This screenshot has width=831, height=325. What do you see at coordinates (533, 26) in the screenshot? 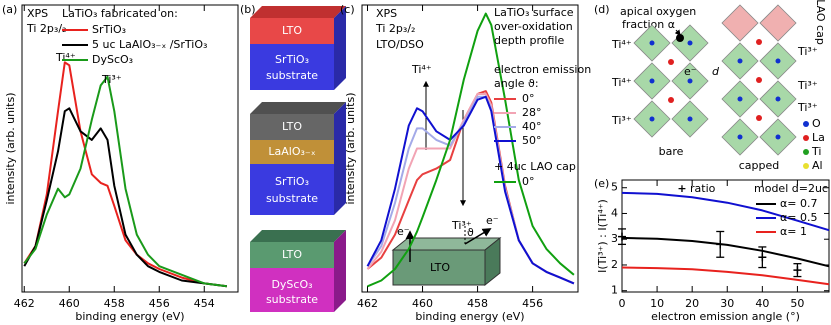
I see `annotation: over-oxidation` at bounding box center [533, 26].